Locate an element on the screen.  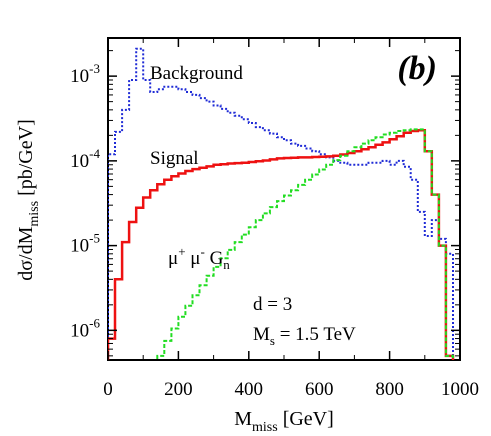
y-tick-label: 10⁻⁶ is located at coordinates (85, 328).